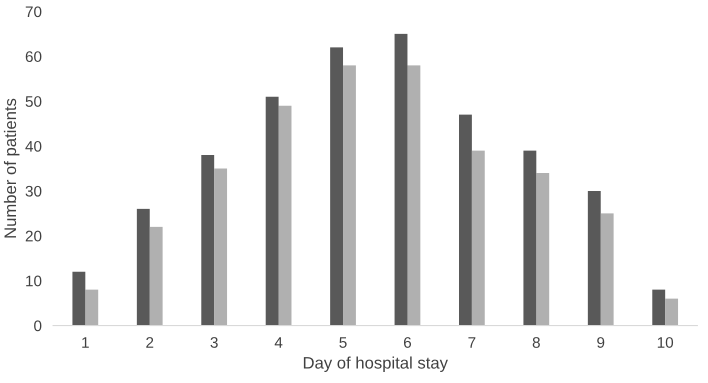 Image resolution: width=708 pixels, height=383 pixels. What do you see at coordinates (38, 326) in the screenshot?
I see `y-tick-label: 0` at bounding box center [38, 326].